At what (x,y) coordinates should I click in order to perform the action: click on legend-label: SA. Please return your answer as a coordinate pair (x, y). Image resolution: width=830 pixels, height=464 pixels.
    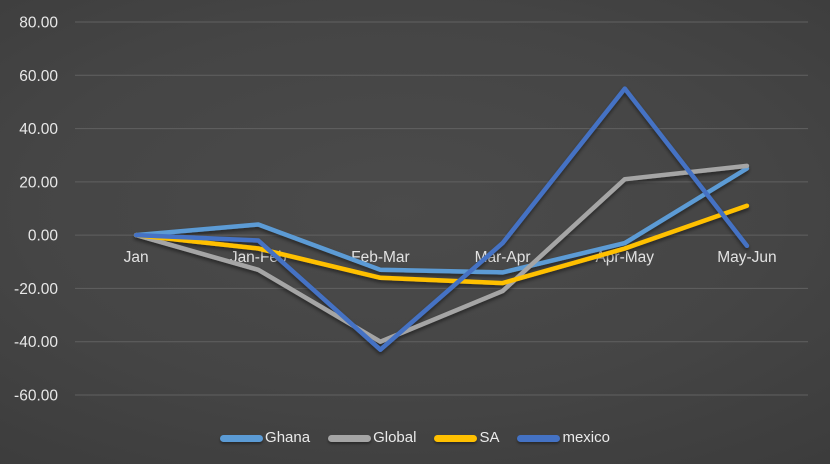
    Looking at the image, I should click on (489, 437).